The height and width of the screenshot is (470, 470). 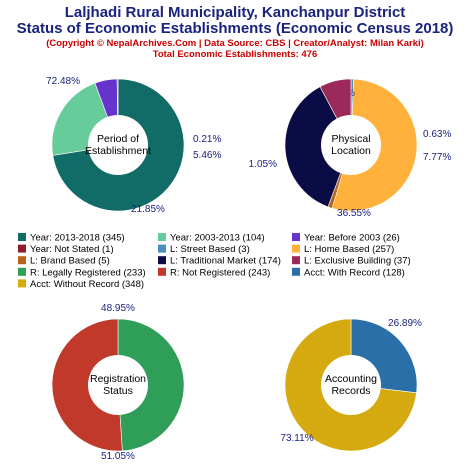 What do you see at coordinates (72, 249) in the screenshot?
I see `legend-item: Year: Not Stated (1)` at bounding box center [72, 249].